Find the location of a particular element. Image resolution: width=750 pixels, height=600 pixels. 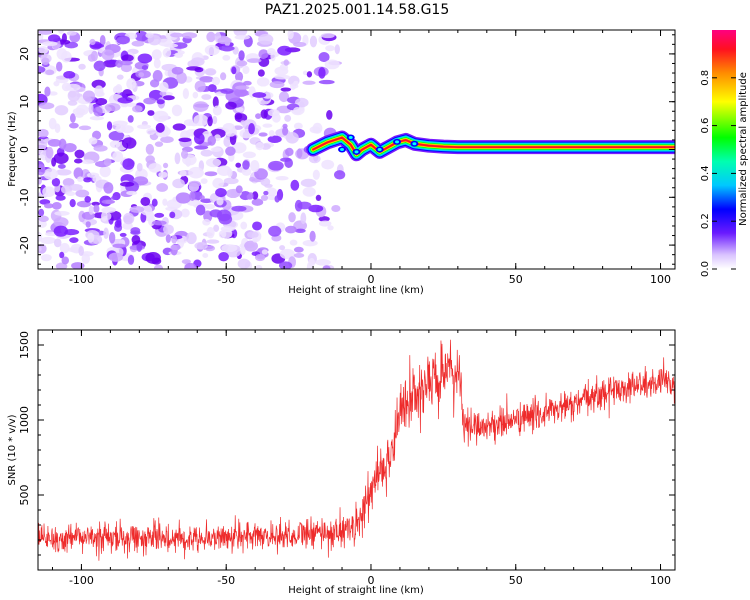

snr-y-tick-label: 1500 is located at coordinates (24, 345).